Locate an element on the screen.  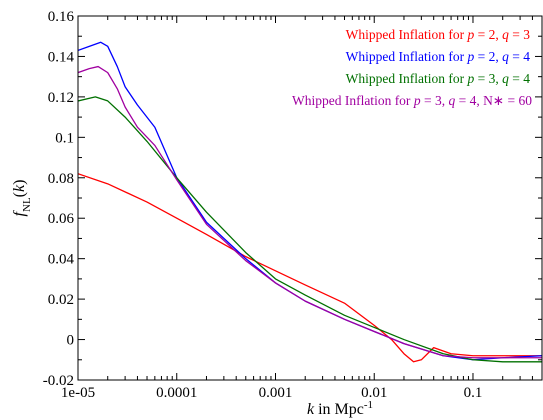
y-tick-label: 0.02 is located at coordinates (61, 300).